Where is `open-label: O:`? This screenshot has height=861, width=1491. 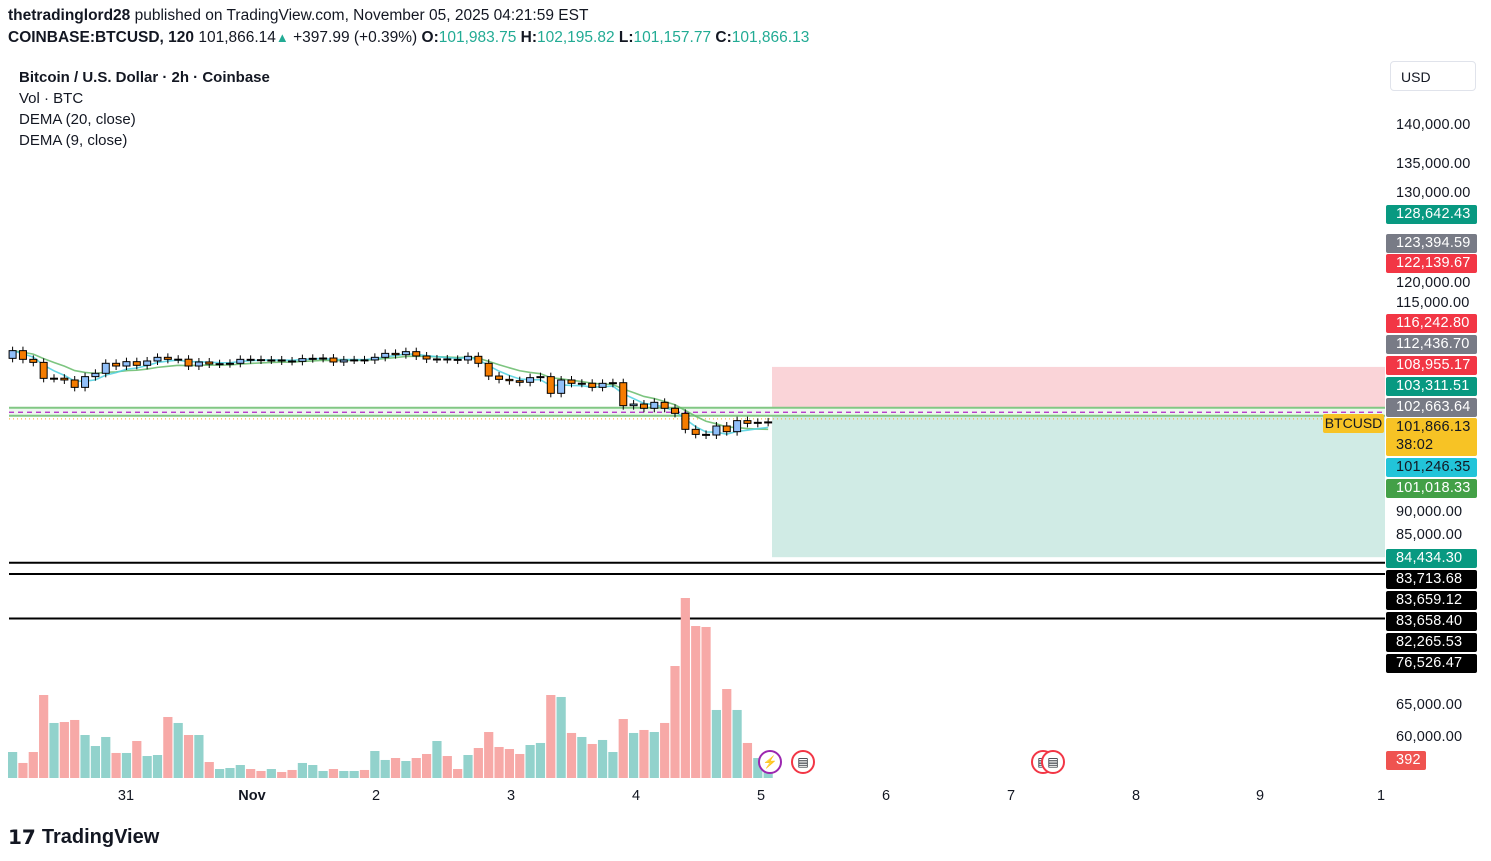 open-label: O: is located at coordinates (430, 37).